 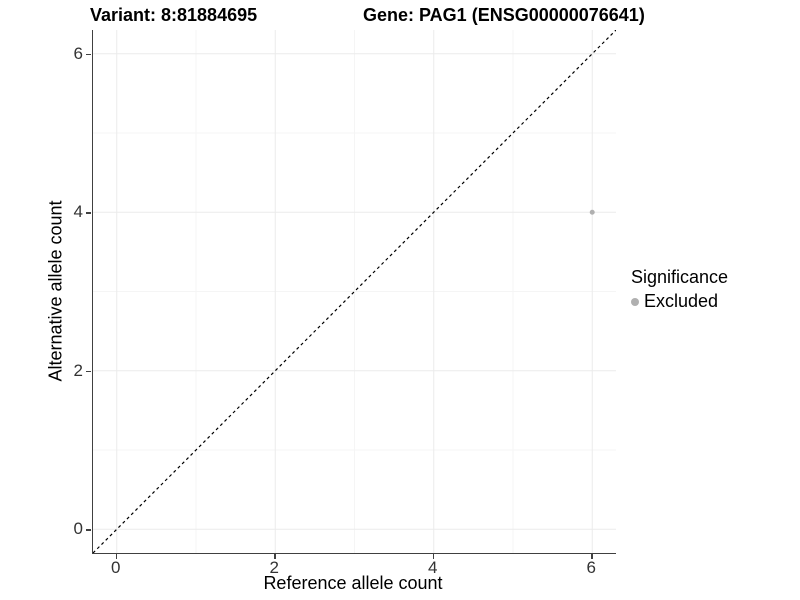 I want to click on legend-point-icon, so click(x=635, y=301).